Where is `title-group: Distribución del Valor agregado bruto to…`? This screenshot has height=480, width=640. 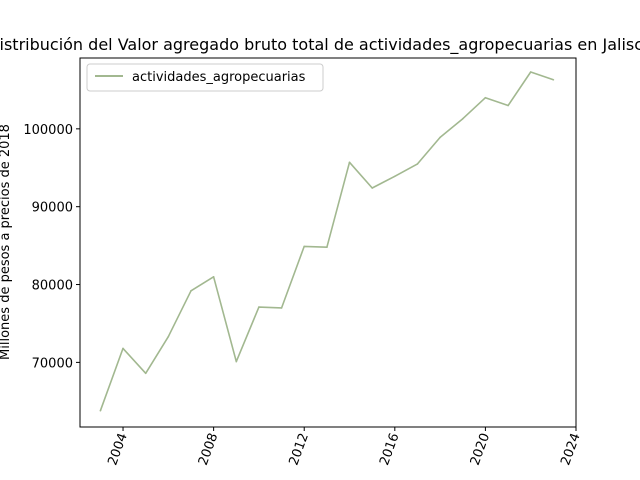
title-group: Distribución del Valor agregado bruto to… is located at coordinates (320, 45).